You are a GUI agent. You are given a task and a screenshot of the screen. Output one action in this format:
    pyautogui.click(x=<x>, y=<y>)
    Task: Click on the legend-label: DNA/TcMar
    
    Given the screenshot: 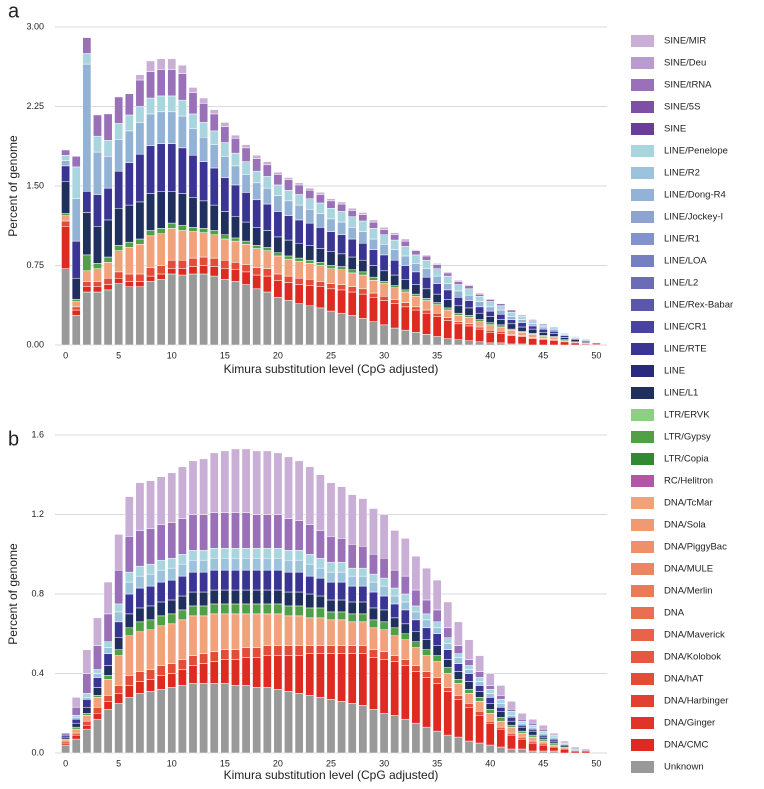 What is the action you would take?
    pyautogui.click(x=688, y=503)
    